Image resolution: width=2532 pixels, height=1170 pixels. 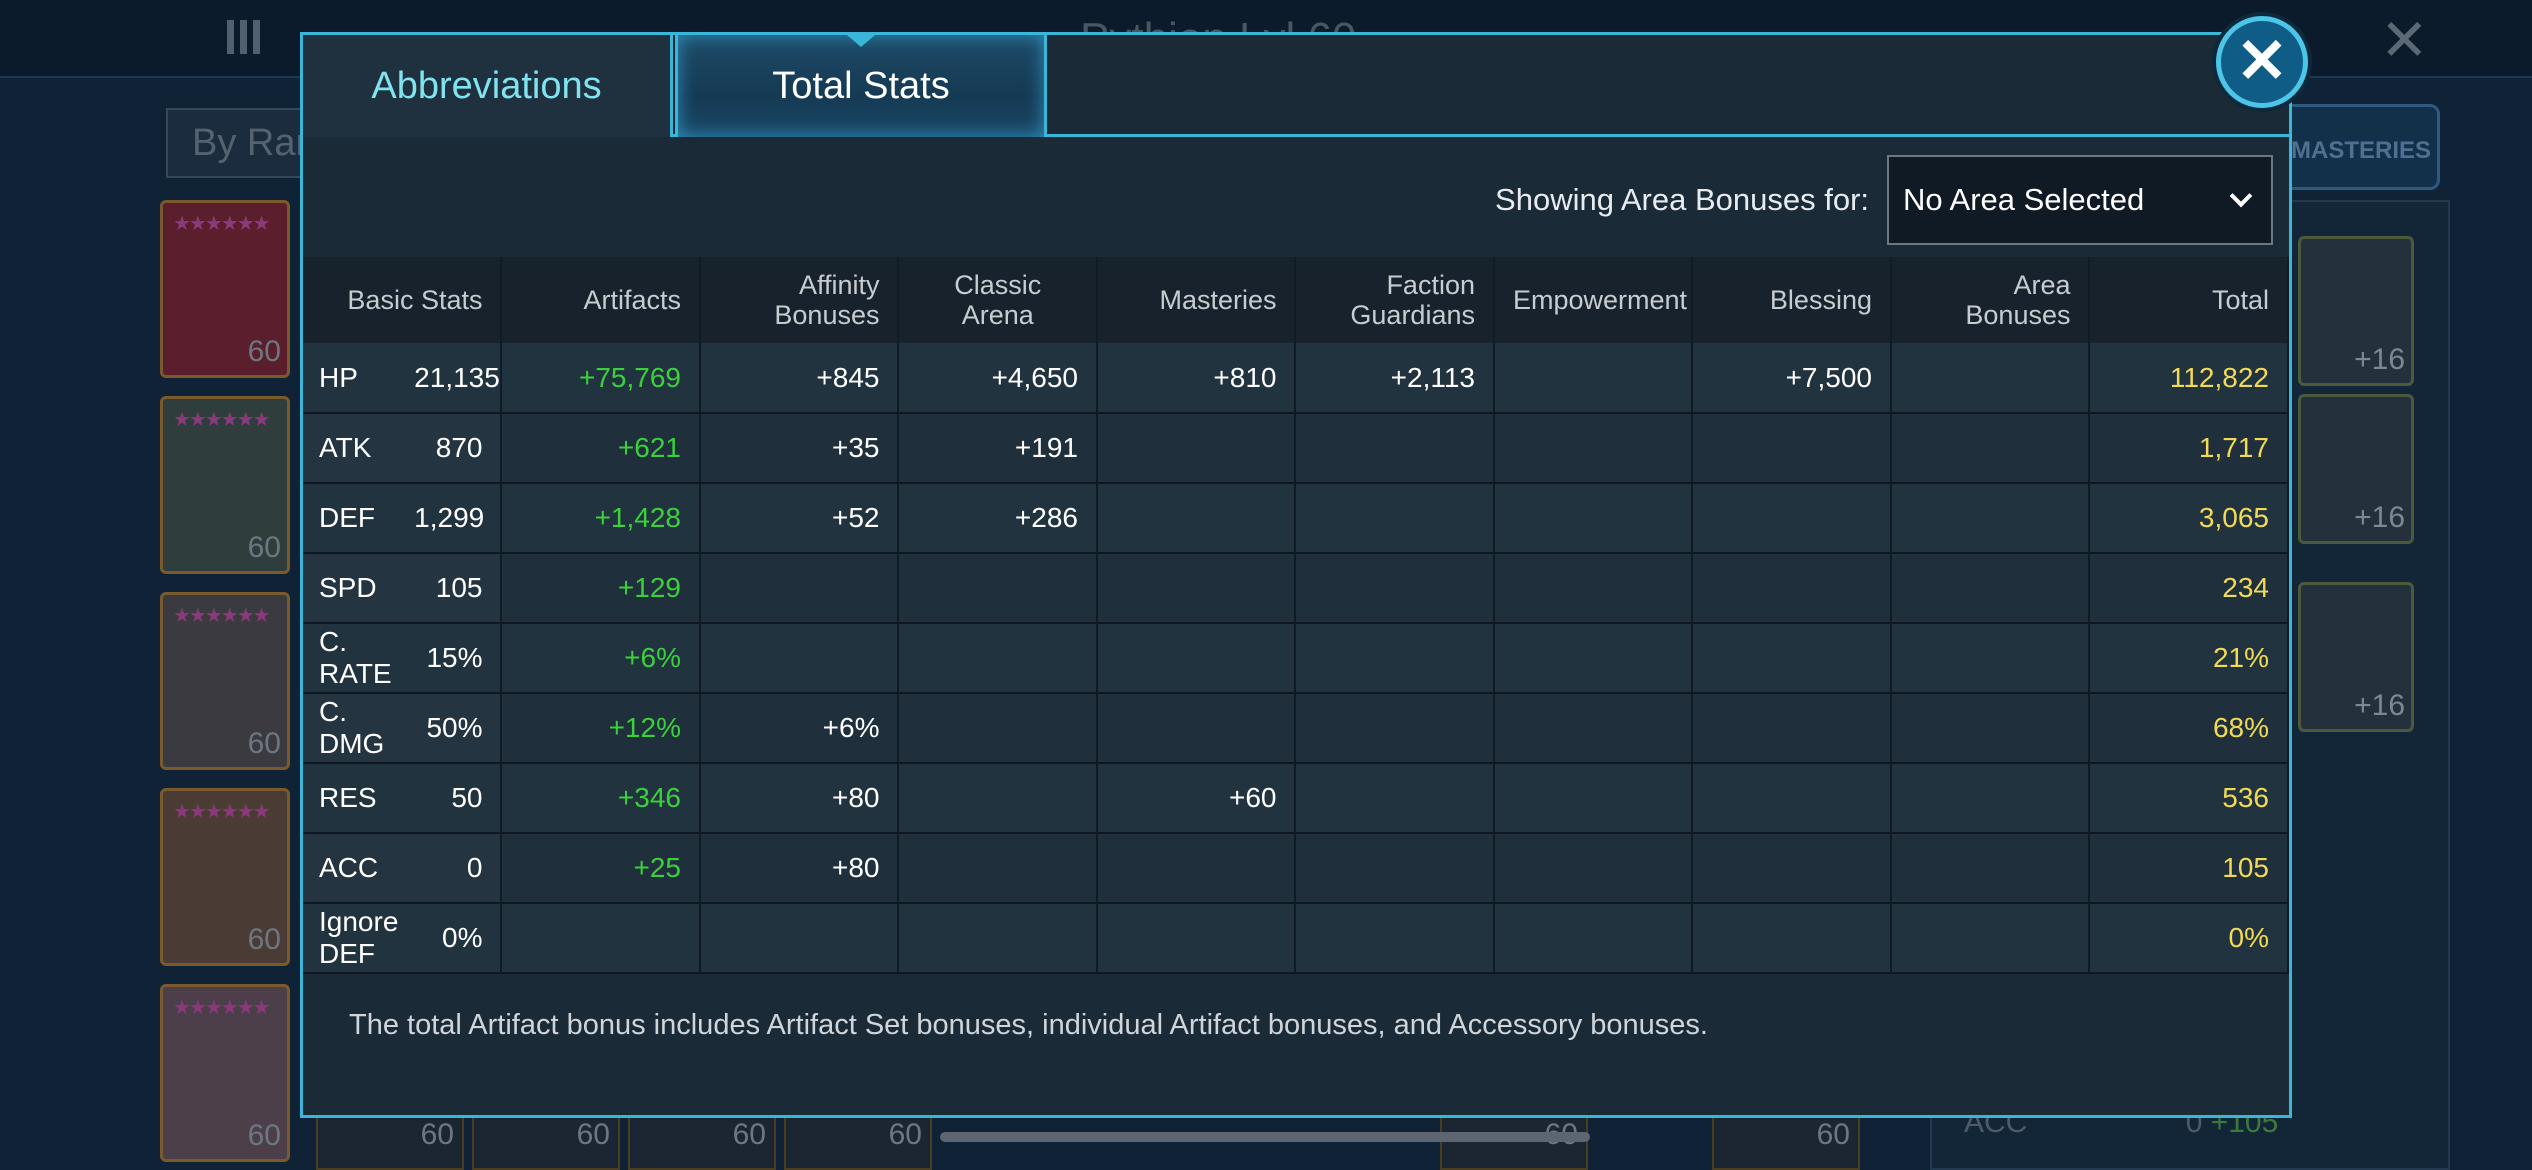 What do you see at coordinates (601, 378) in the screenshot?
I see `stat-artifacts-cell: +75,769` at bounding box center [601, 378].